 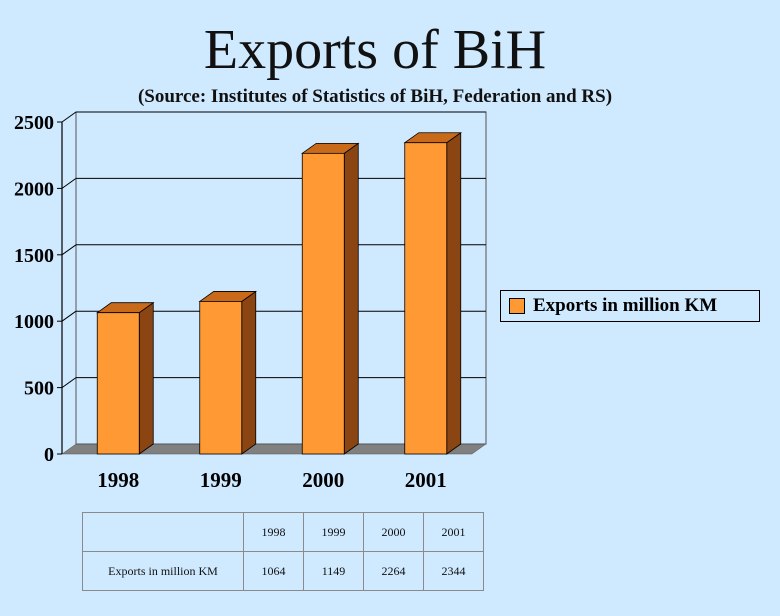 What do you see at coordinates (118, 480) in the screenshot?
I see `x-tick-label: 1998` at bounding box center [118, 480].